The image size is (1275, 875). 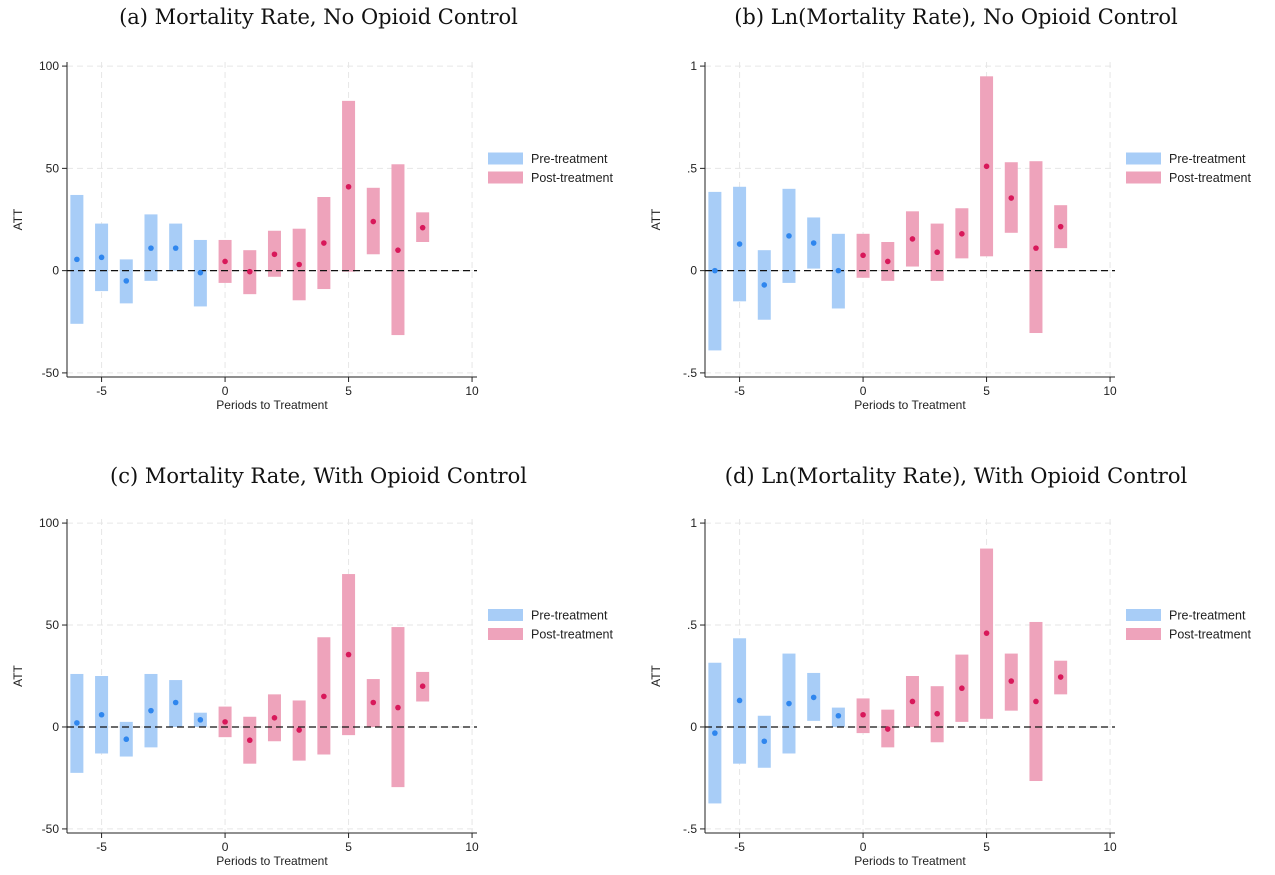 What do you see at coordinates (318, 476) in the screenshot?
I see `chart-title: (c) Mortality Rate, With Opioid Control` at bounding box center [318, 476].